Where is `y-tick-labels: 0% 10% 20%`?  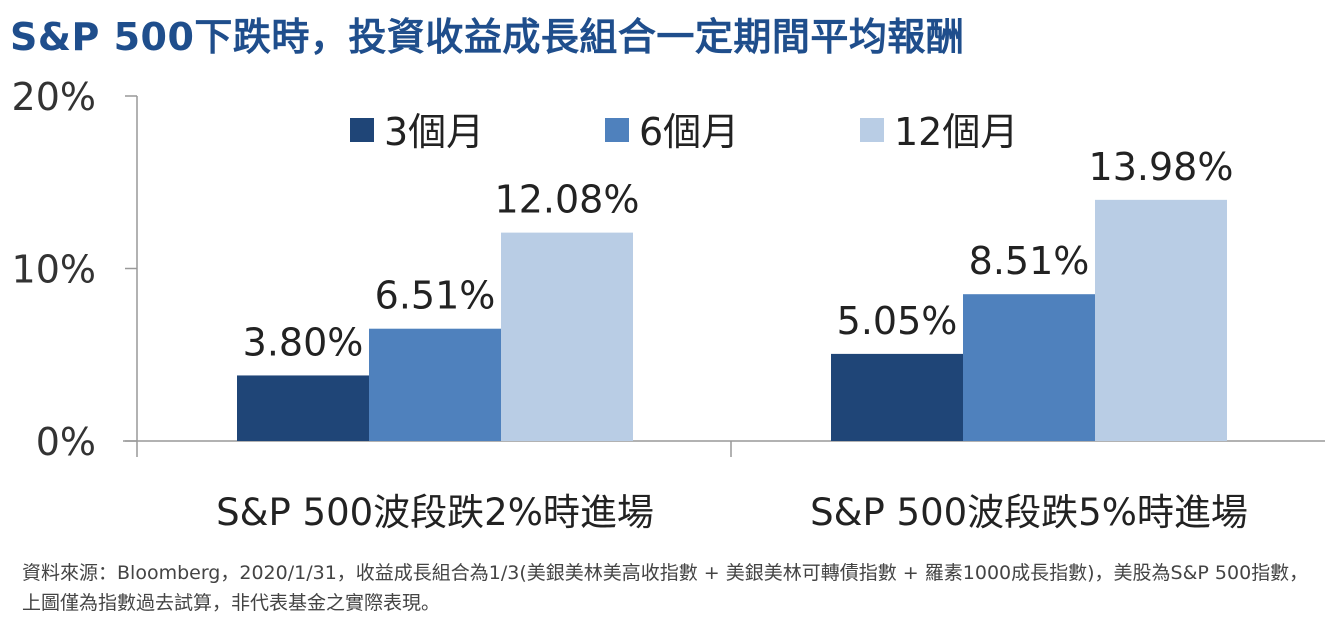
y-tick-labels: 0% 10% 20% is located at coordinates (54, 269).